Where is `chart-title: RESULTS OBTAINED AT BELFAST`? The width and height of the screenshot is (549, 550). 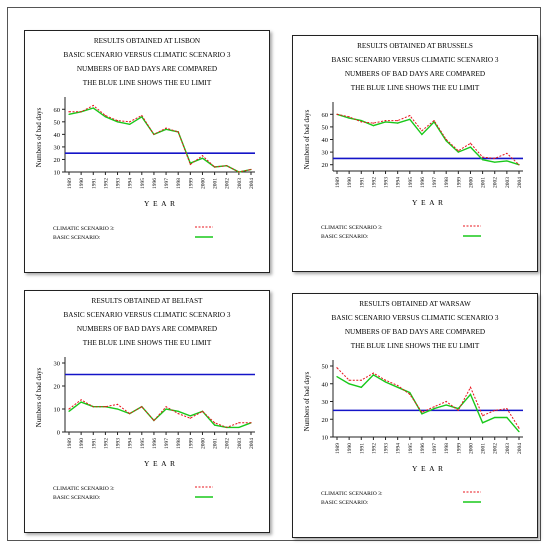 chart-title: RESULTS OBTAINED AT BELFAST is located at coordinates (148, 301).